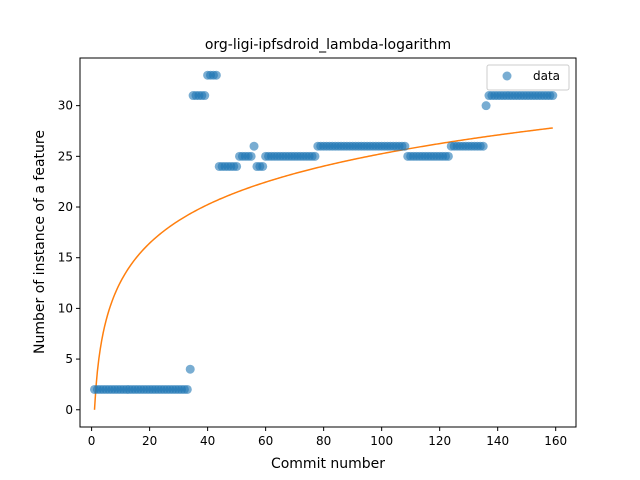  I want to click on y-tick-label: 5, so click(69, 359).